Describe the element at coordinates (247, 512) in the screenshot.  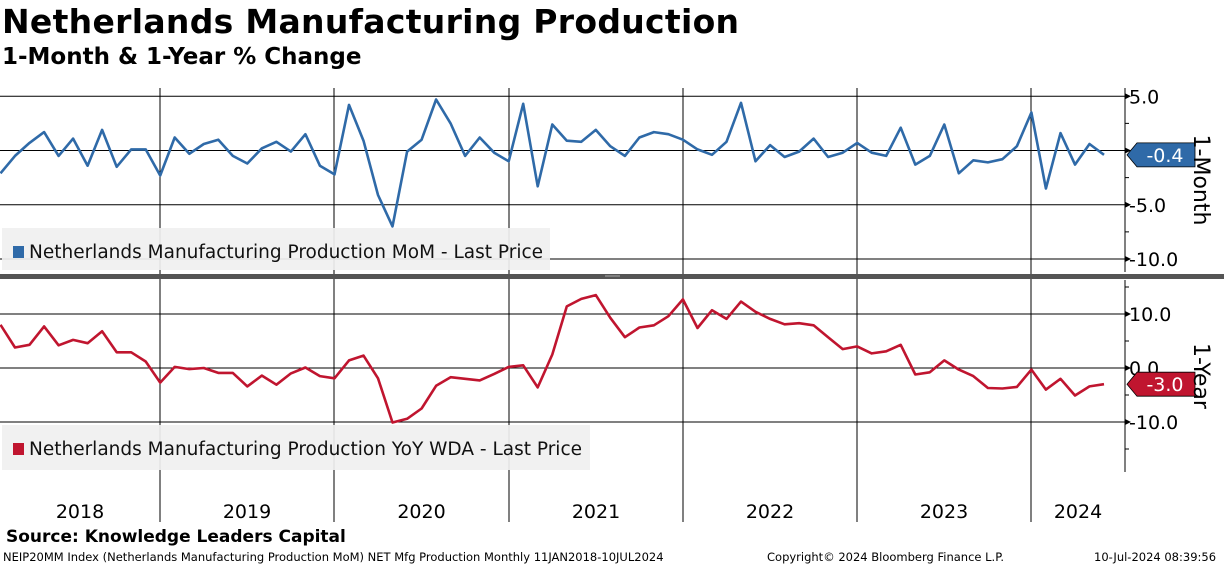
I see `x-tick-label-2019: 2019` at that location.